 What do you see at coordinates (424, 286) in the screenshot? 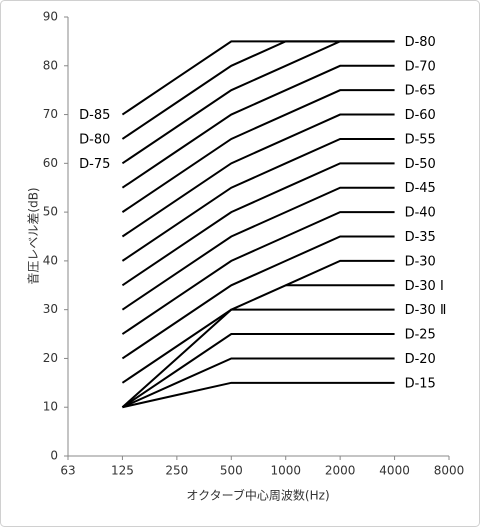
I see `series-label: D-30 Ⅰ` at bounding box center [424, 286].